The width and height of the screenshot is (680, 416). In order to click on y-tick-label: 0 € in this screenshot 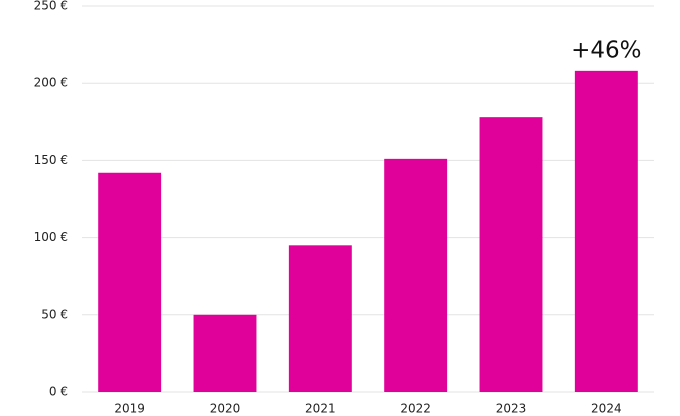, I will do `click(58, 392)`.